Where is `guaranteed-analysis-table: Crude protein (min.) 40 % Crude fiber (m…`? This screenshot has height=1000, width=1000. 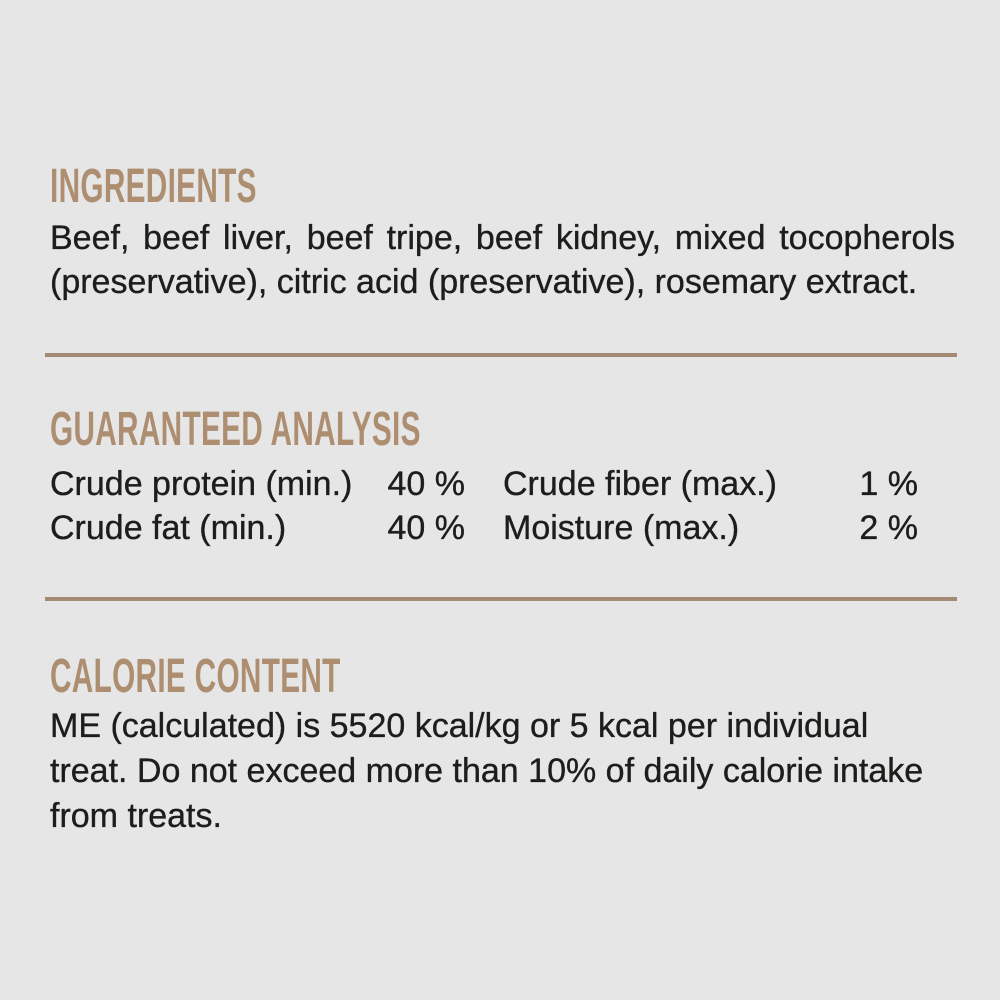
guaranteed-analysis-table: Crude protein (min.) 40 % Crude fiber (m… is located at coordinates (484, 506).